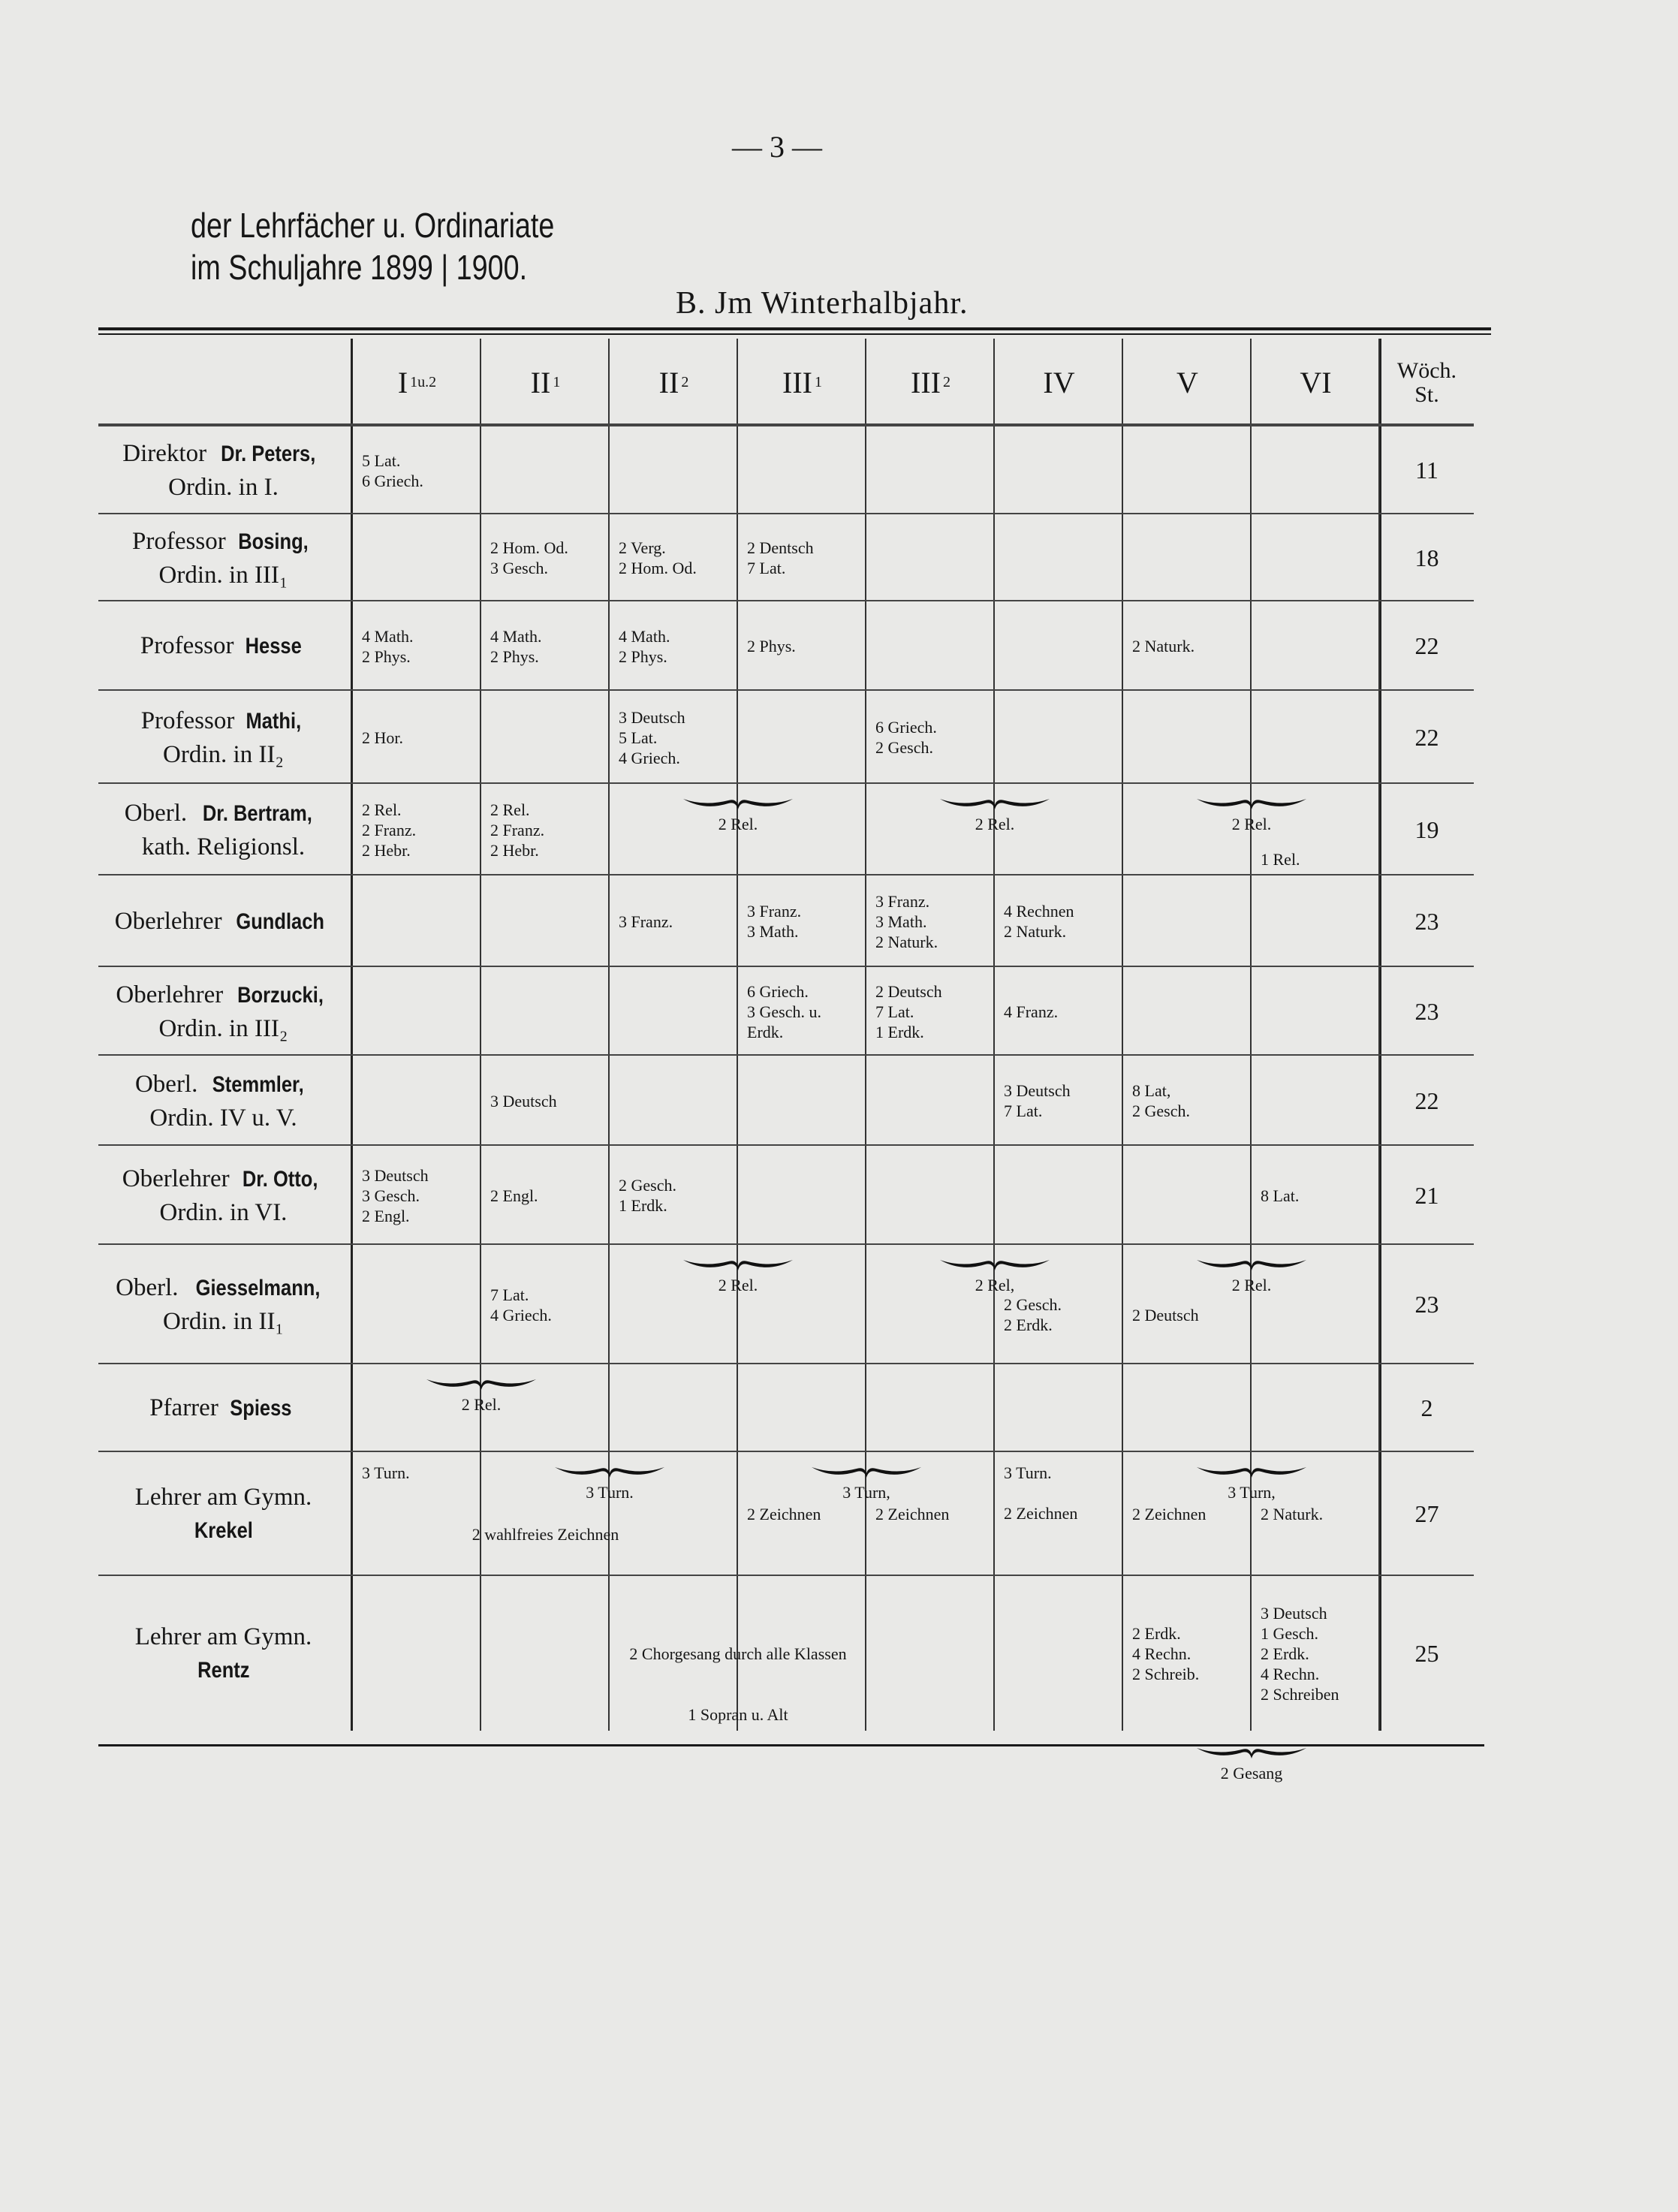 This screenshot has width=1678, height=2212. Describe the element at coordinates (738, 1653) in the screenshot. I see `lesson-line: 2 Chorgesang durch alle Klassen` at that location.